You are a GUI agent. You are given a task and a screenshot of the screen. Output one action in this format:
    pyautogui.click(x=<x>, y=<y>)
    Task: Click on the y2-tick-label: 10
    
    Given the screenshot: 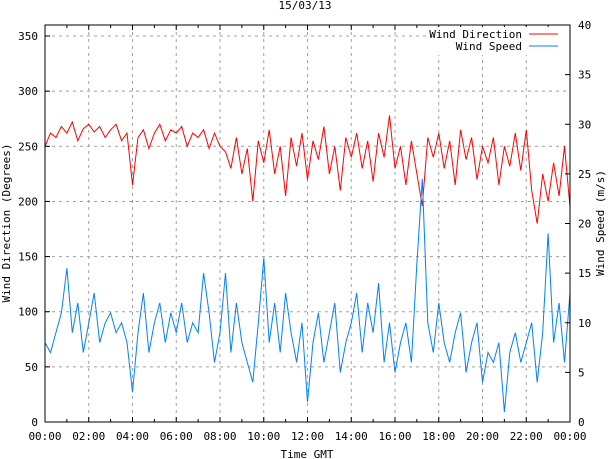 What is the action you would take?
    pyautogui.click(x=584, y=323)
    